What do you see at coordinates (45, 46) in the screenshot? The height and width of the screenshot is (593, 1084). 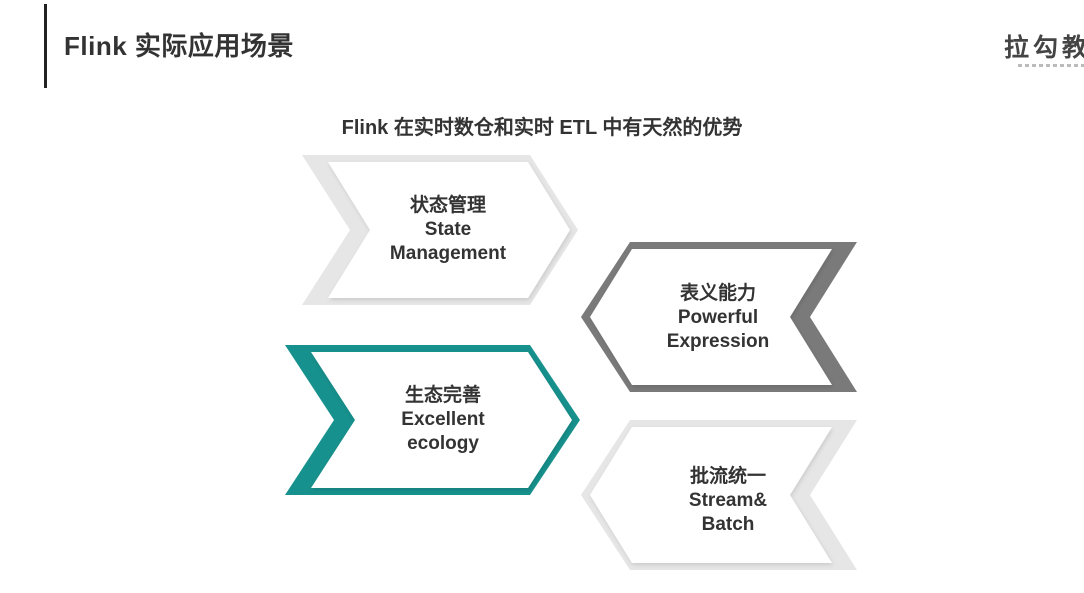 I see `title-accent-bar` at bounding box center [45, 46].